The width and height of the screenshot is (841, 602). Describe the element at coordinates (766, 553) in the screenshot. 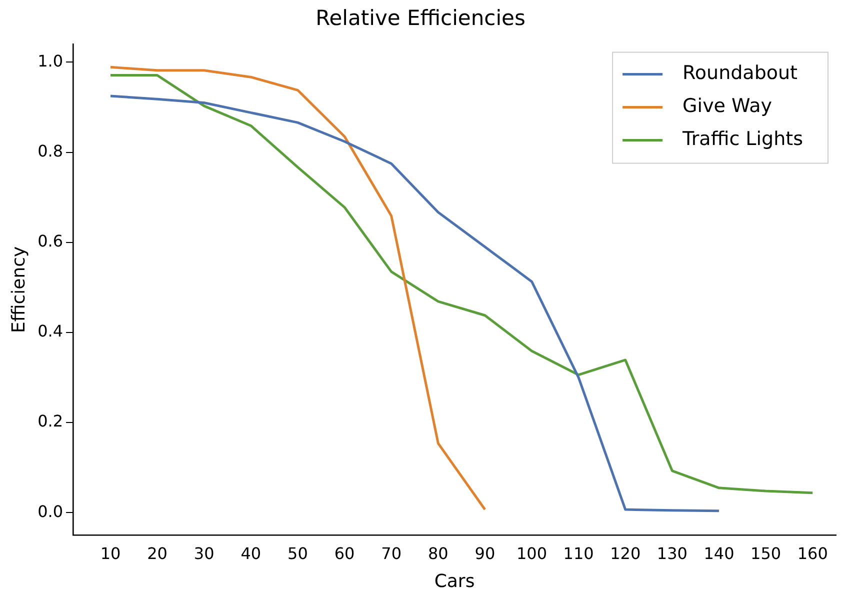

I see `x-tick-label: 150` at that location.